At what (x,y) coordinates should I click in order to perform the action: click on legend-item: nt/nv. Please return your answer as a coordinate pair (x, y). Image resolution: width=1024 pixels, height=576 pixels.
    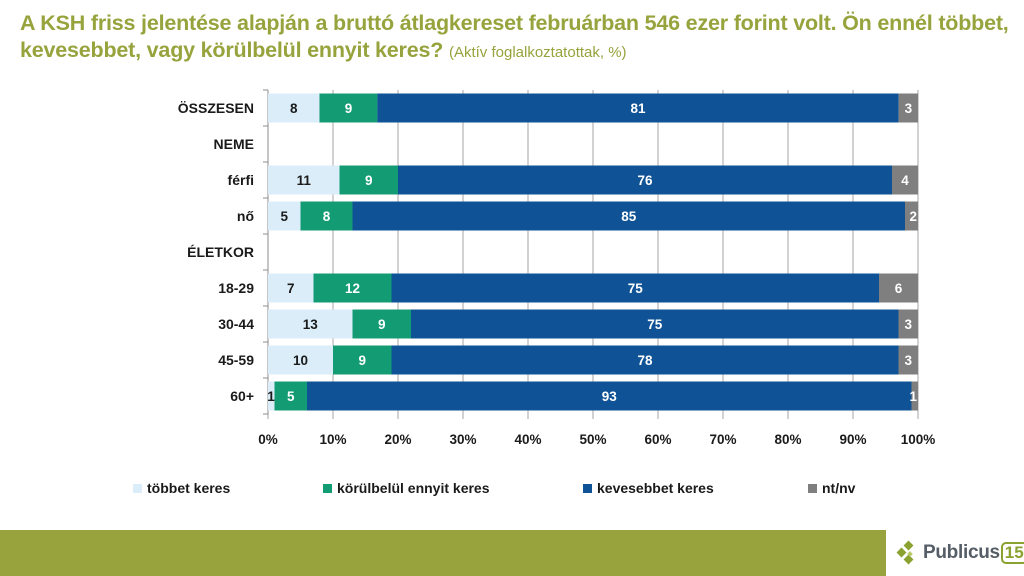
    Looking at the image, I should click on (831, 488).